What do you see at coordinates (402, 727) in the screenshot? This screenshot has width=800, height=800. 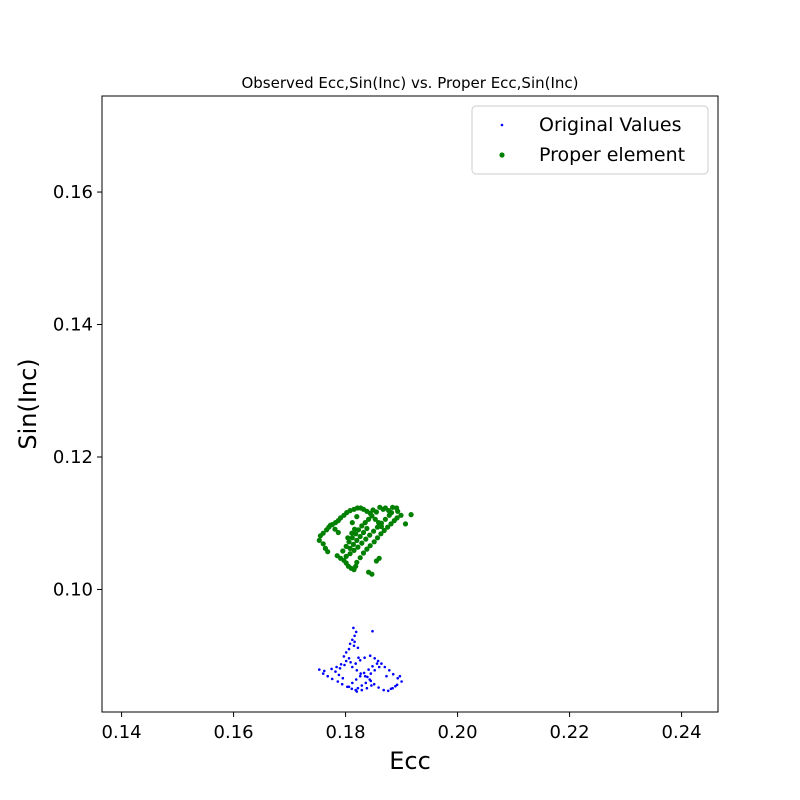 I see `x-axis: 0.14 0.16 0.18 0.20 0.22 0.24` at bounding box center [402, 727].